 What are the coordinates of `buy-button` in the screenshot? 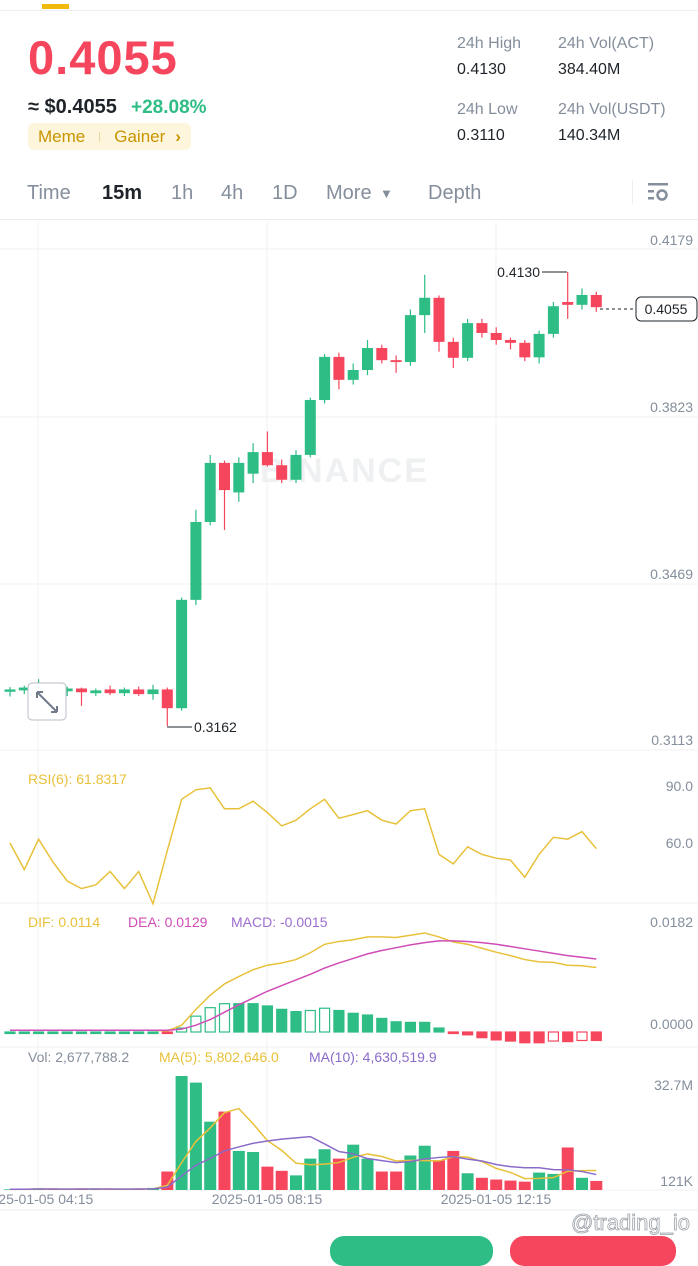 It's located at (411, 1251).